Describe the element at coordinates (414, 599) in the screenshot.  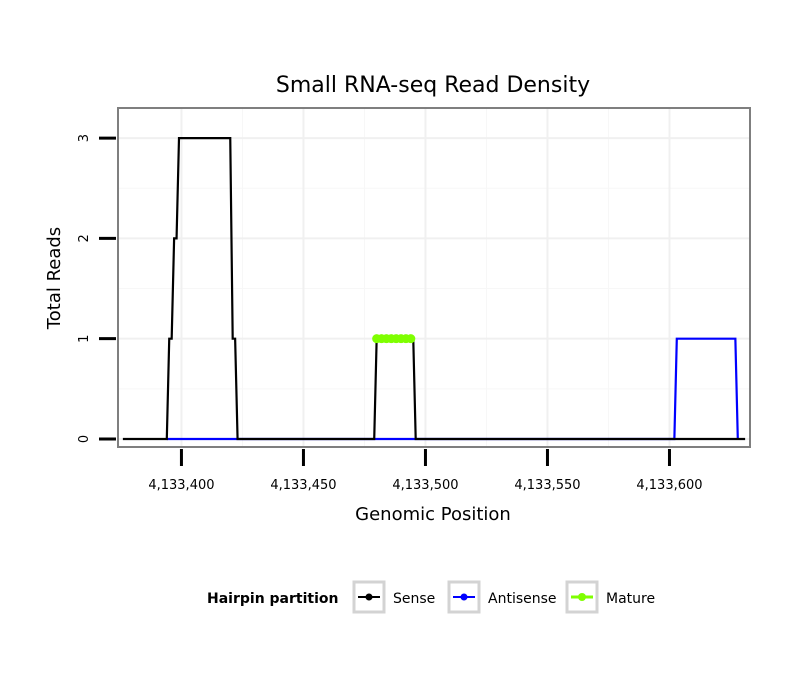
I see `legend-label-sense: Sense` at that location.